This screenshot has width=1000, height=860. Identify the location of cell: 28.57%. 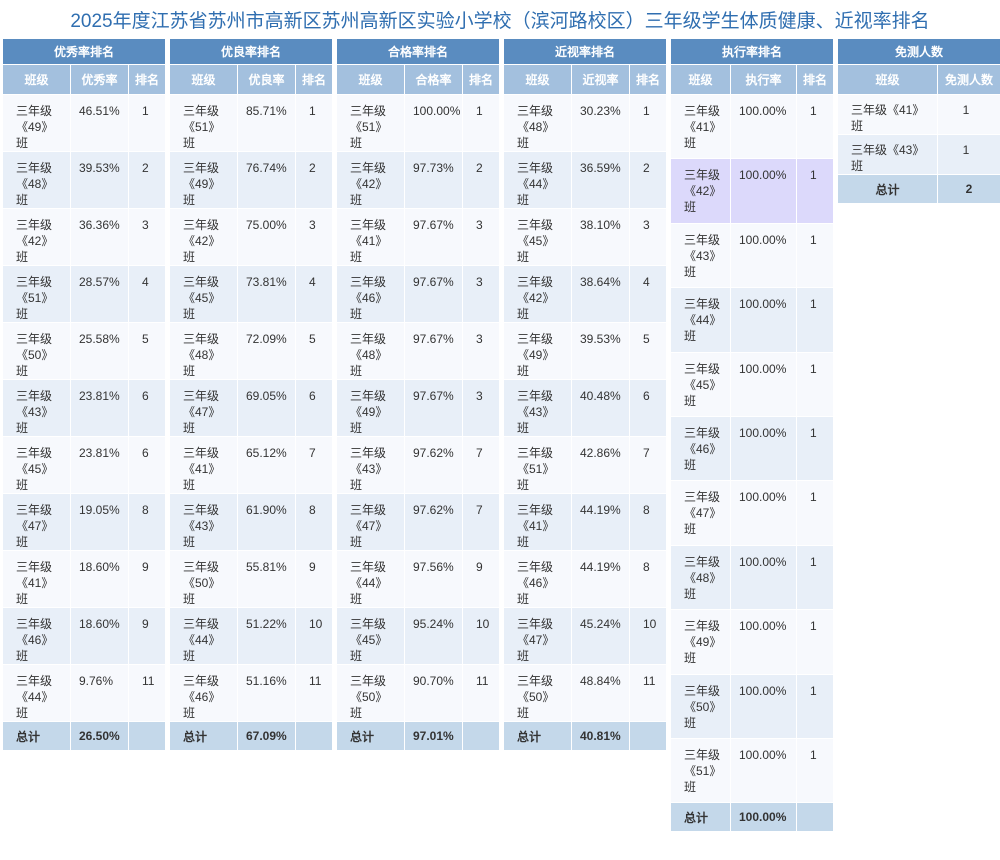
(99, 294).